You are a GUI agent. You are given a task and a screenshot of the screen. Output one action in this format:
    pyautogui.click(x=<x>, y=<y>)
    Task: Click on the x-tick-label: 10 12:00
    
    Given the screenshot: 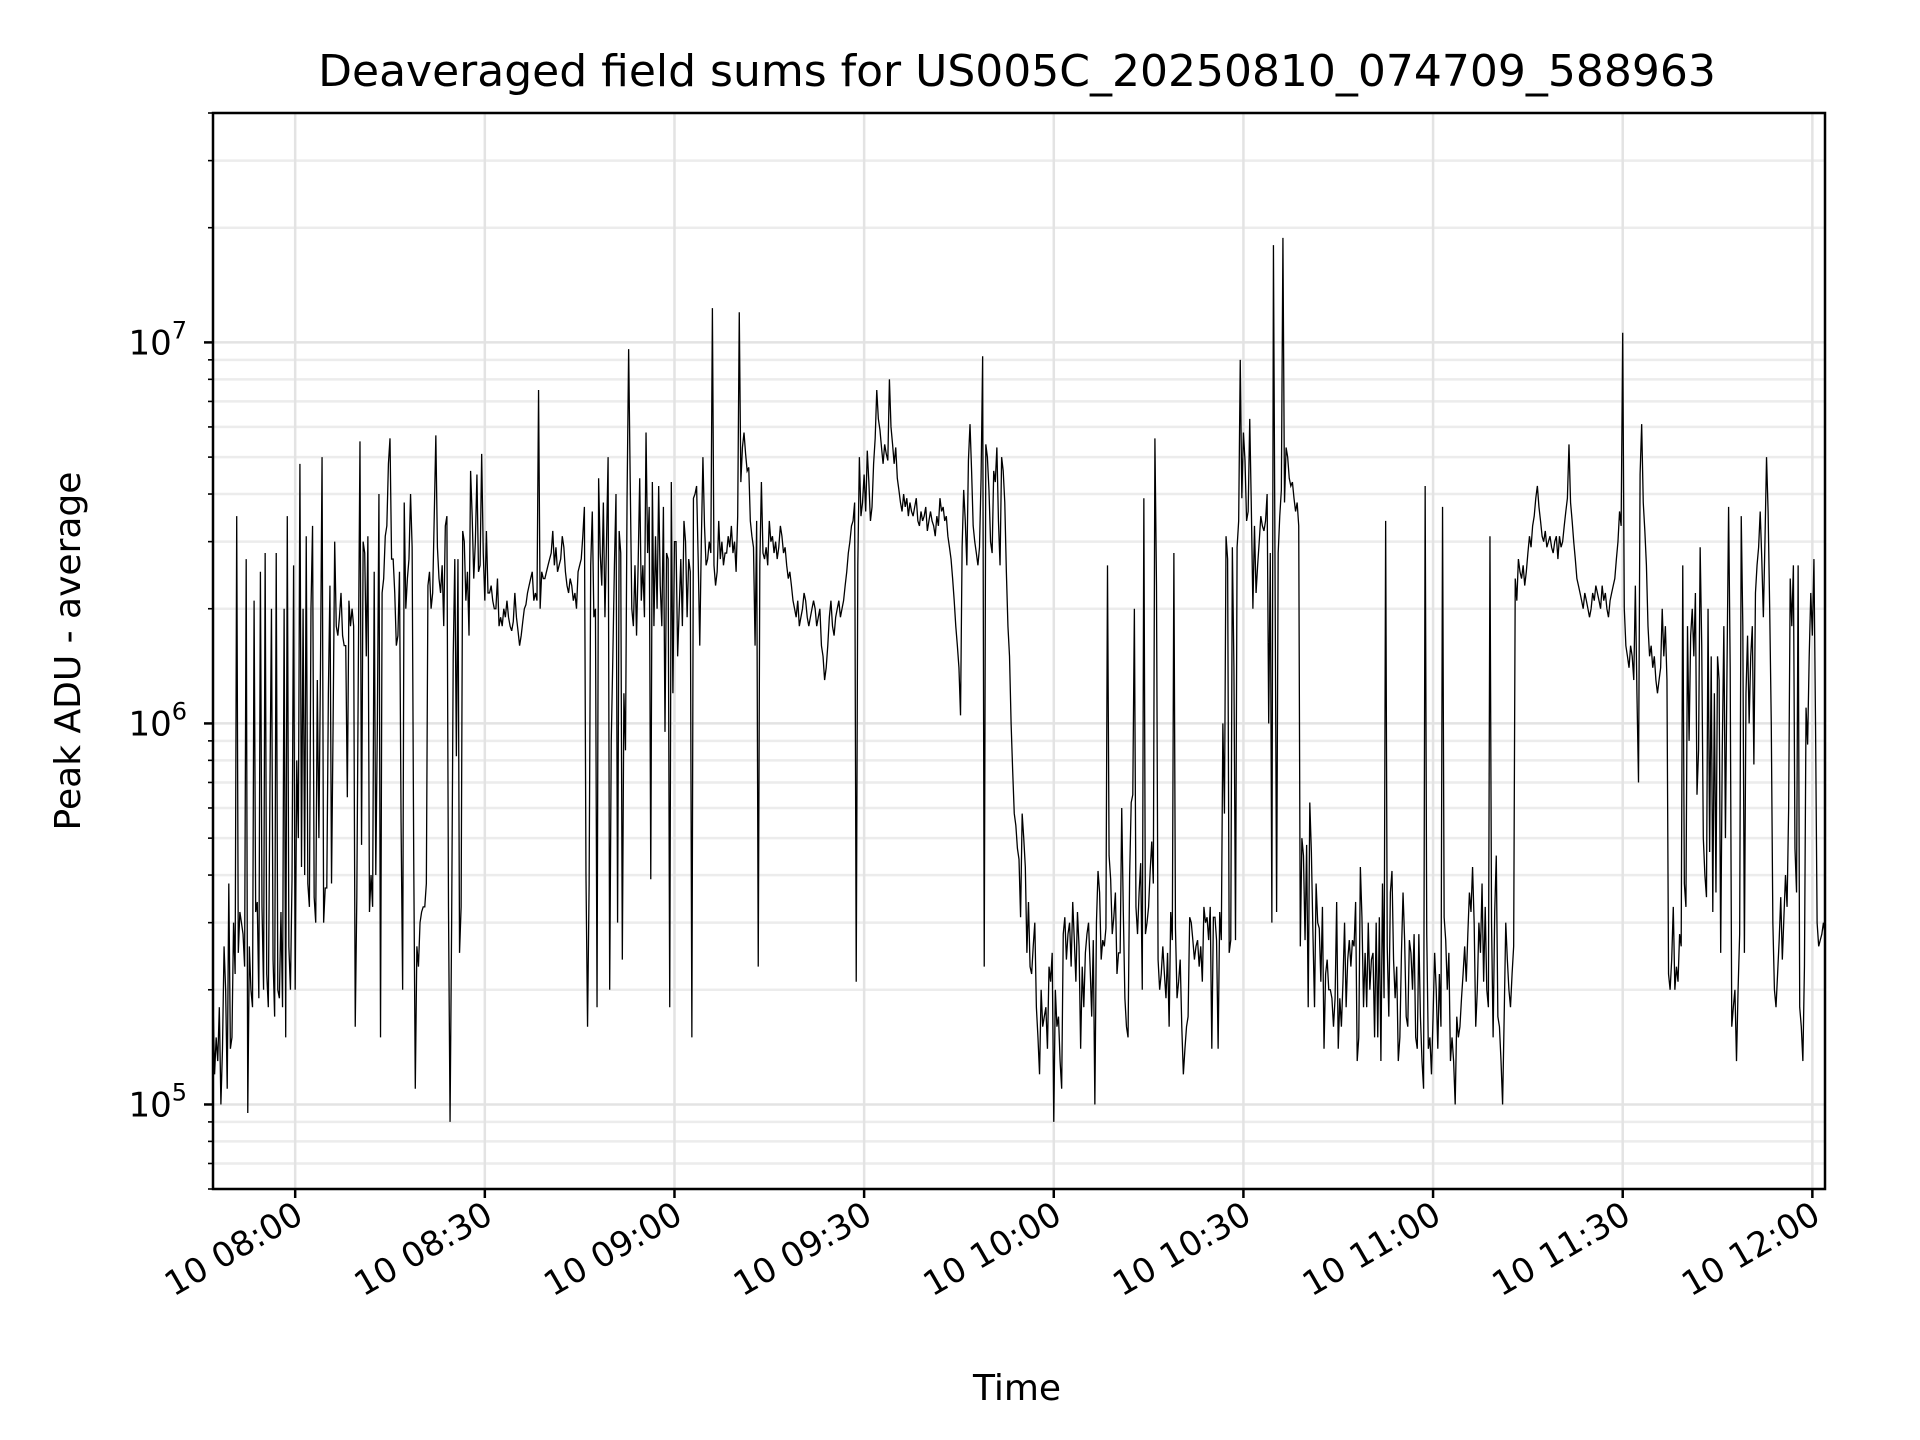 What is the action you would take?
    pyautogui.click(x=1751, y=1249)
    